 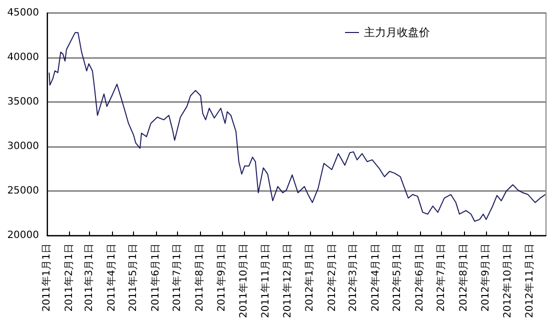 I want to click on x-tick-label: 2012年2月1日, so click(x=332, y=277).